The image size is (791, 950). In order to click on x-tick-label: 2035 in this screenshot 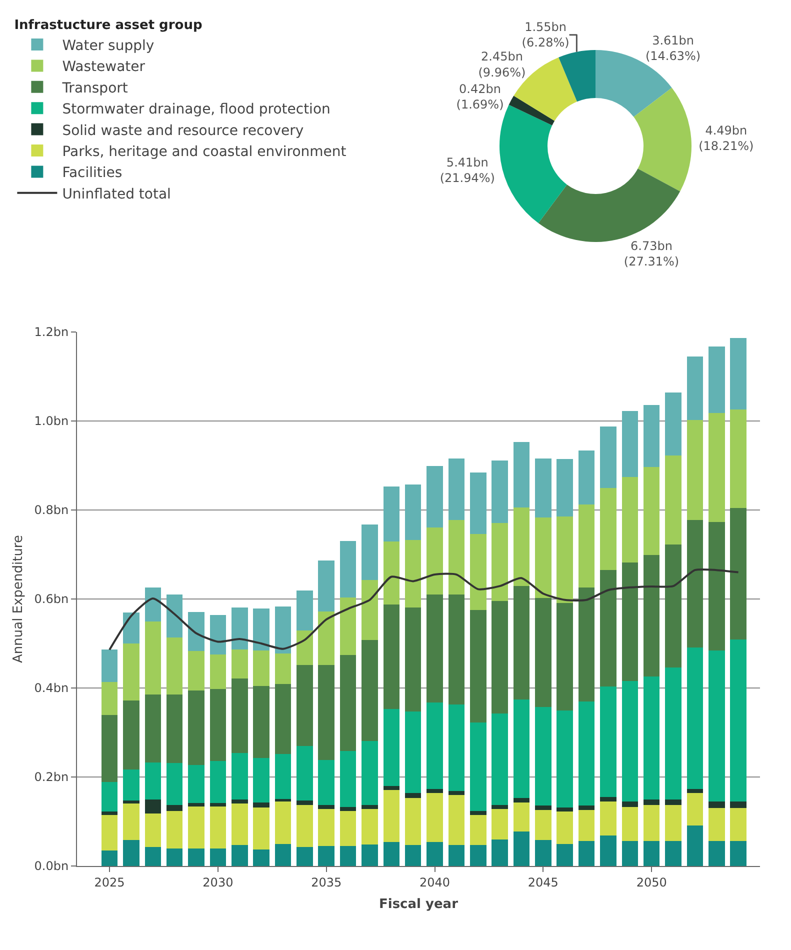, I will do `click(326, 882)`.